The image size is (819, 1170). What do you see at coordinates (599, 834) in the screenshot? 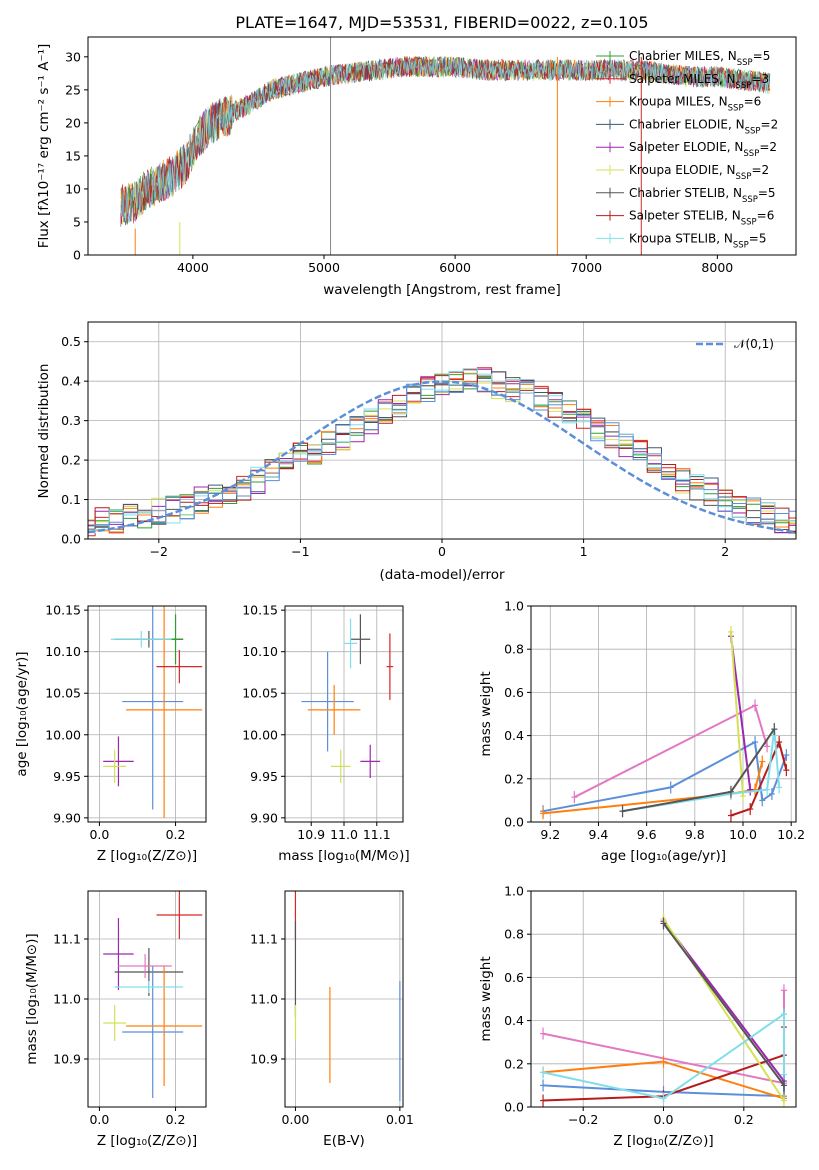
I see `x-tick-label: 9.4` at bounding box center [599, 834].